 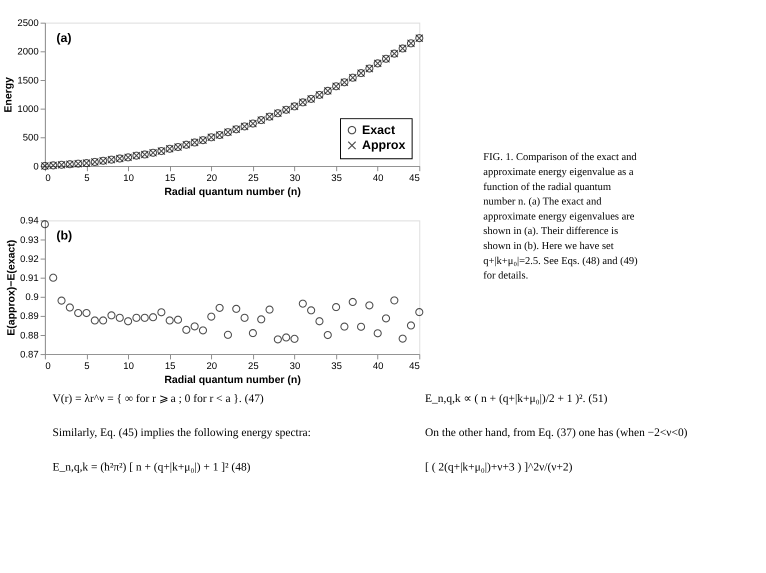 I want to click on legend-label: Exact, so click(x=379, y=129).